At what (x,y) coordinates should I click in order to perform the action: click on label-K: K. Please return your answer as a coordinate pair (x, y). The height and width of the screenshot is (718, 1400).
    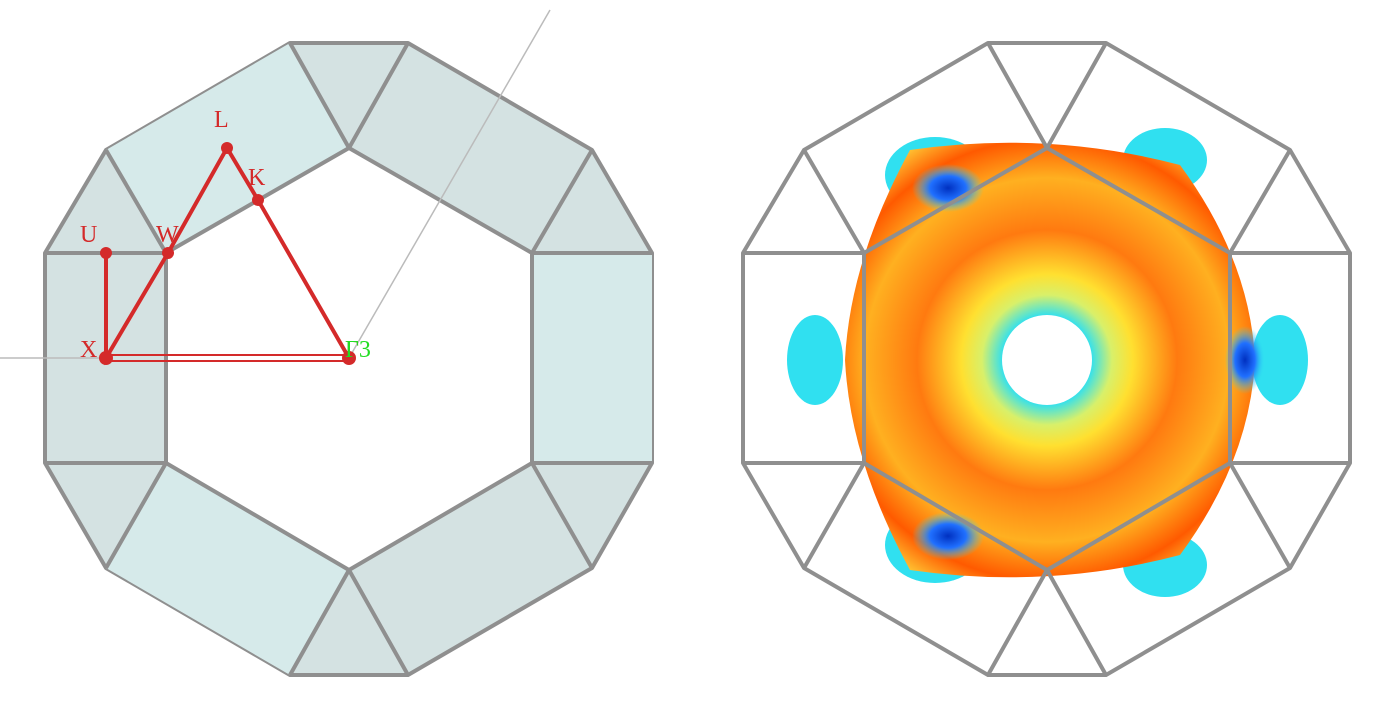
    Looking at the image, I should click on (257, 178).